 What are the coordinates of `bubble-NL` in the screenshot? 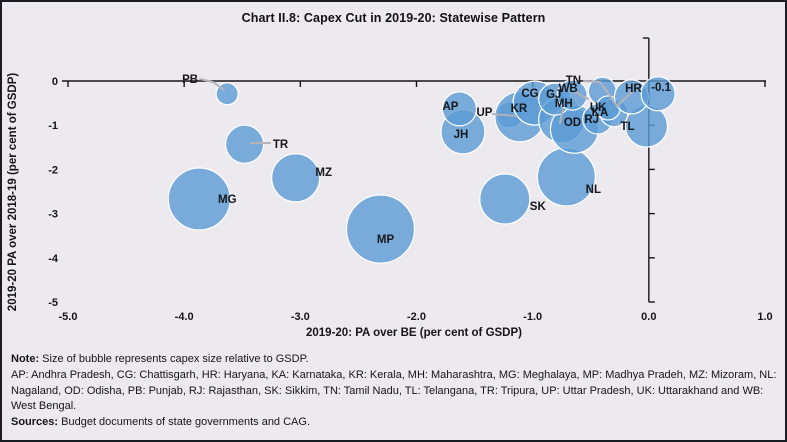 It's located at (566, 177).